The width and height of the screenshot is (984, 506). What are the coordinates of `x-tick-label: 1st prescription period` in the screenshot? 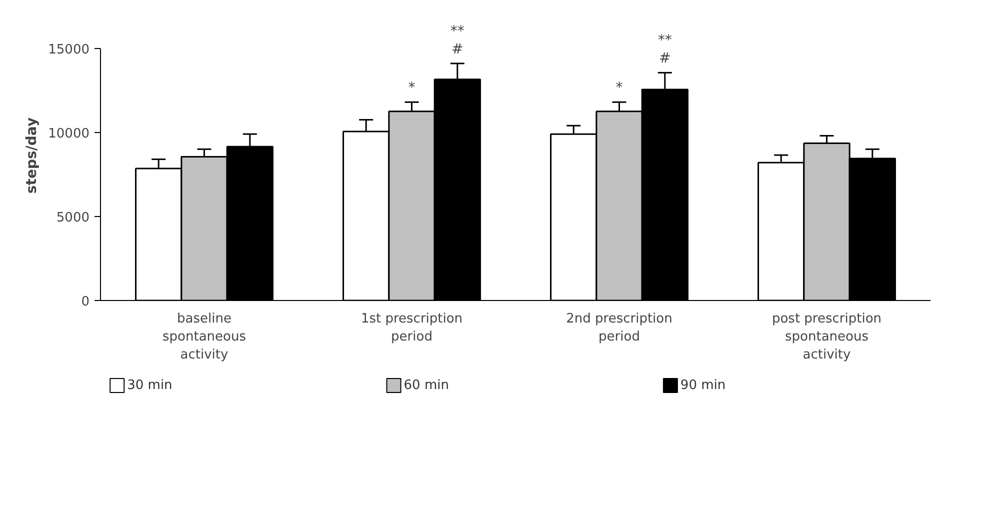 It's located at (411, 328).